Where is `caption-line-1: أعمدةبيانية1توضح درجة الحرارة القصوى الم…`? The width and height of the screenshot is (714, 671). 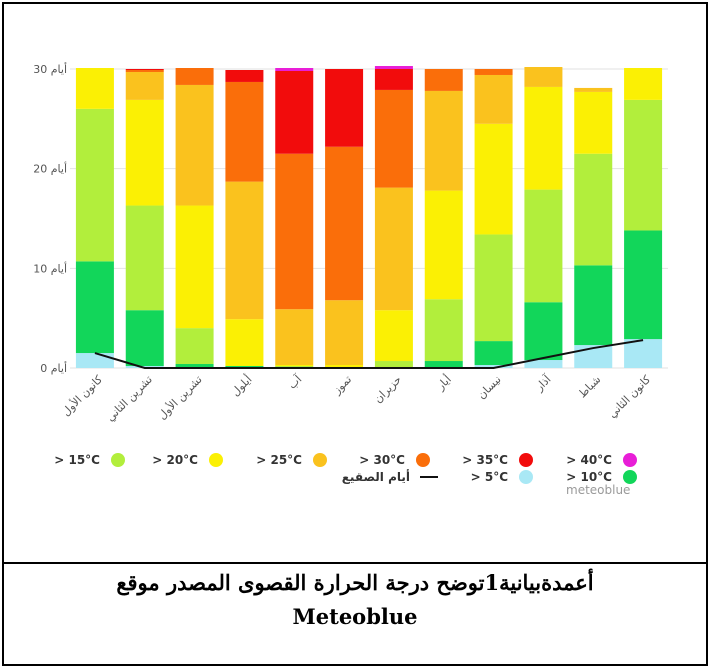
caption-line-1: أعمدةبيانية1توضح درجة الحرارة القصوى الم… is located at coordinates (355, 582).